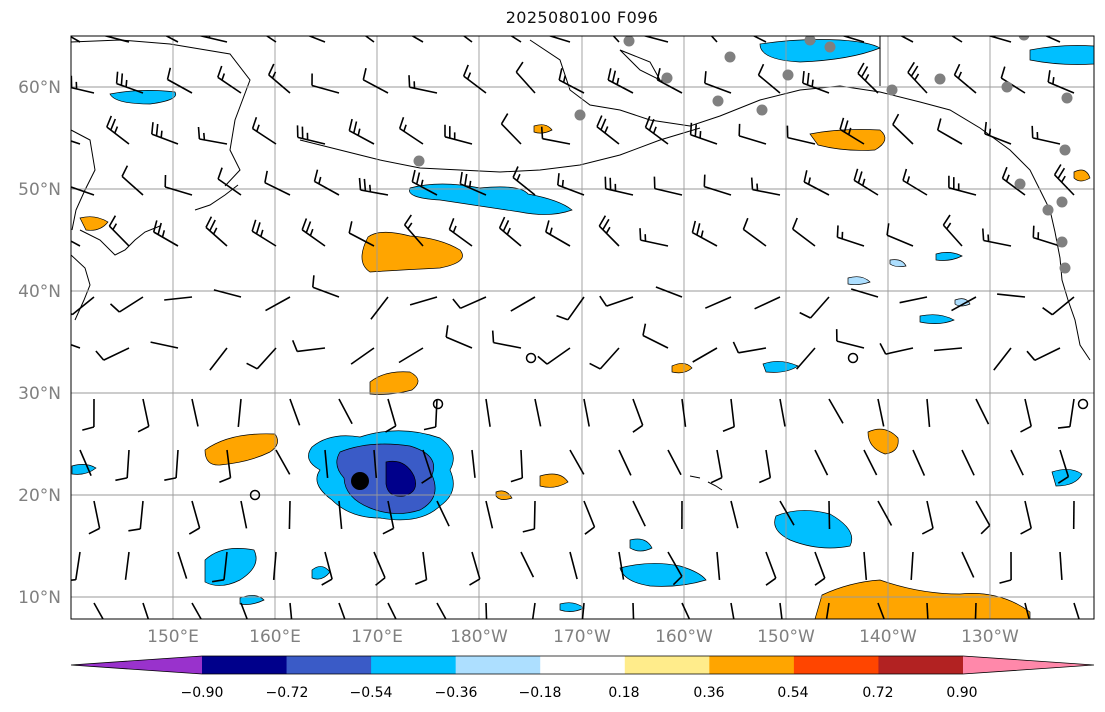 The image size is (1105, 712). What do you see at coordinates (582, 637) in the screenshot?
I see `lon-label: 170°W` at bounding box center [582, 637].